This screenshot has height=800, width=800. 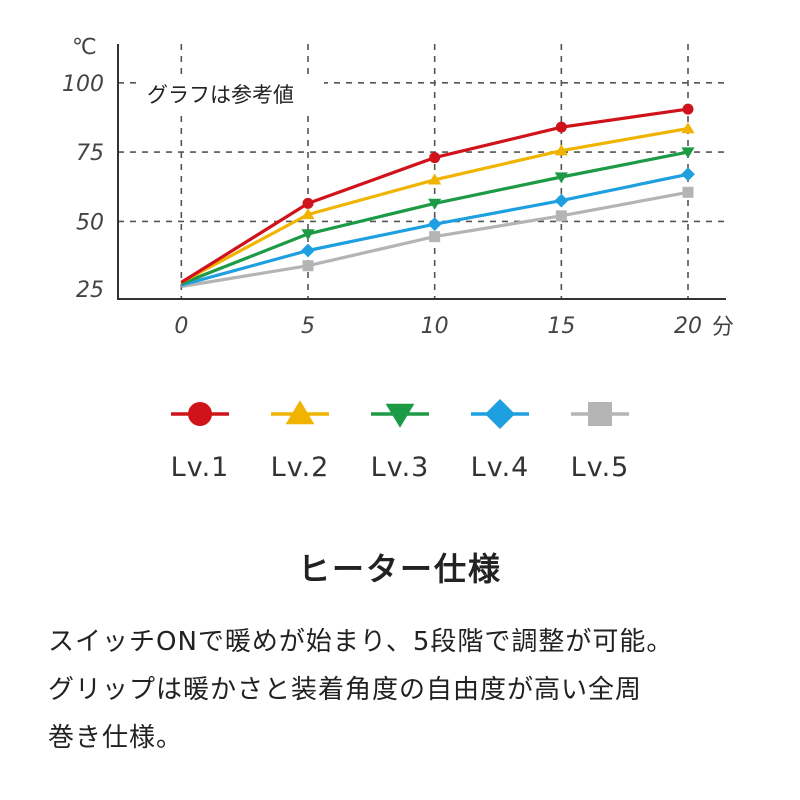 I want to click on legend-item-Lv.2: Lv.2, so click(x=300, y=442).